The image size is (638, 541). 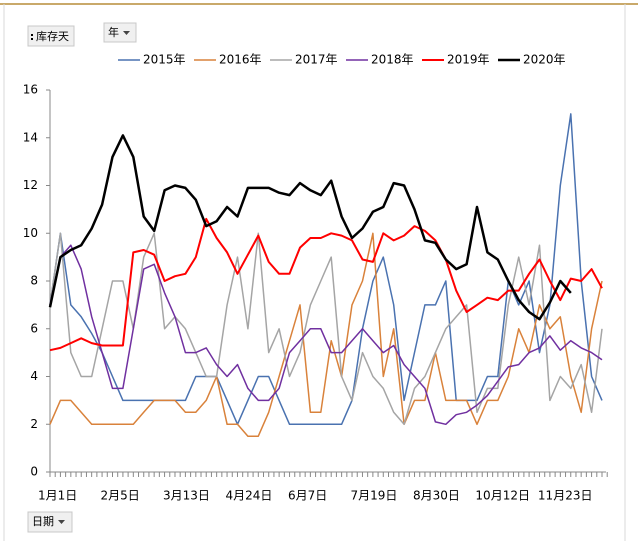 What do you see at coordinates (34, 281) in the screenshot?
I see `y-tick-label: 8` at bounding box center [34, 281].